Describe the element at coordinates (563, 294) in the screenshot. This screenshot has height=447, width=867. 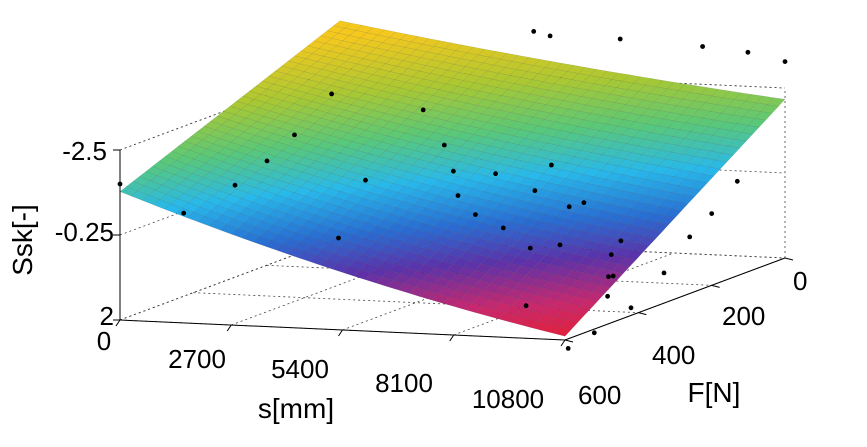
I see `x-grid-line` at that location.